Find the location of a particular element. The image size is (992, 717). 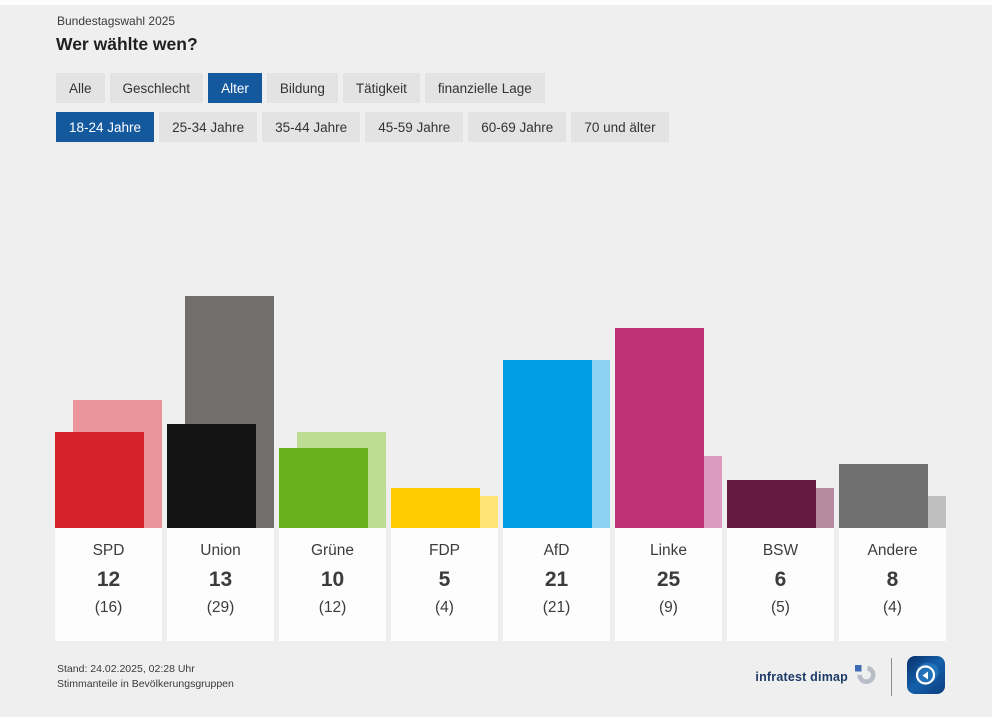

party-comparison-value: (9) is located at coordinates (668, 607).